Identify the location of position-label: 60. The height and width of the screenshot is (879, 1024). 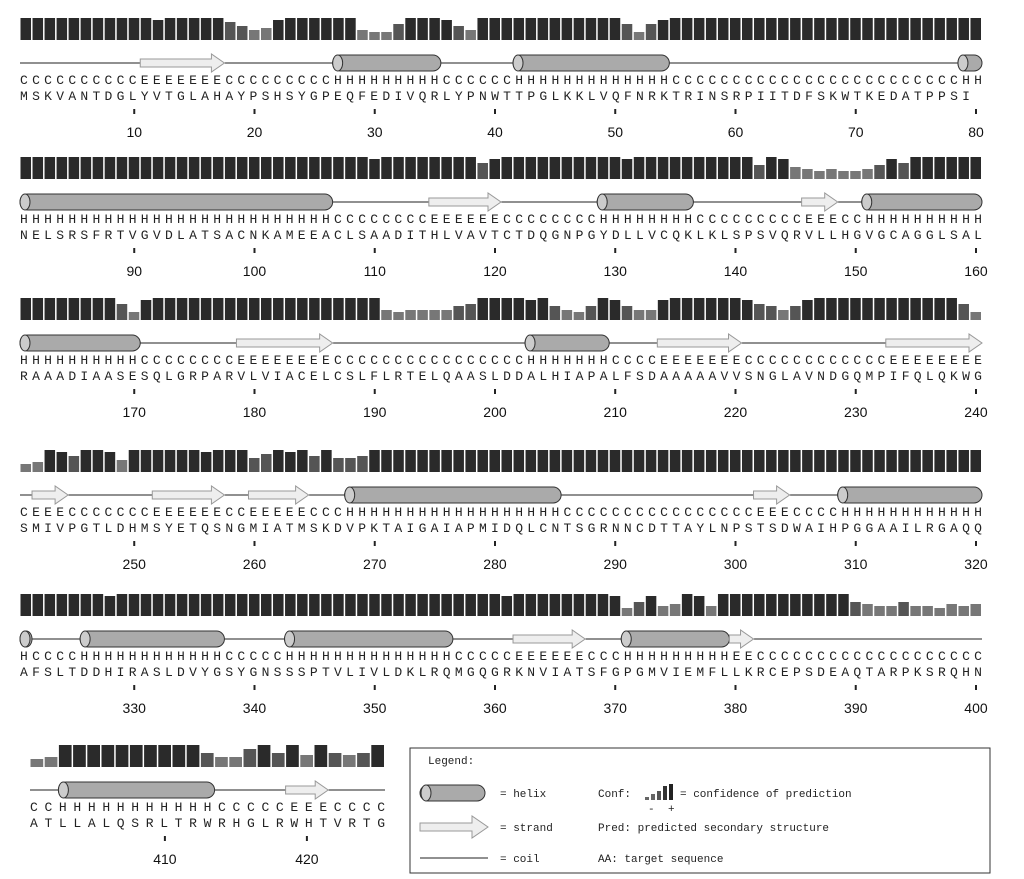
(736, 132).